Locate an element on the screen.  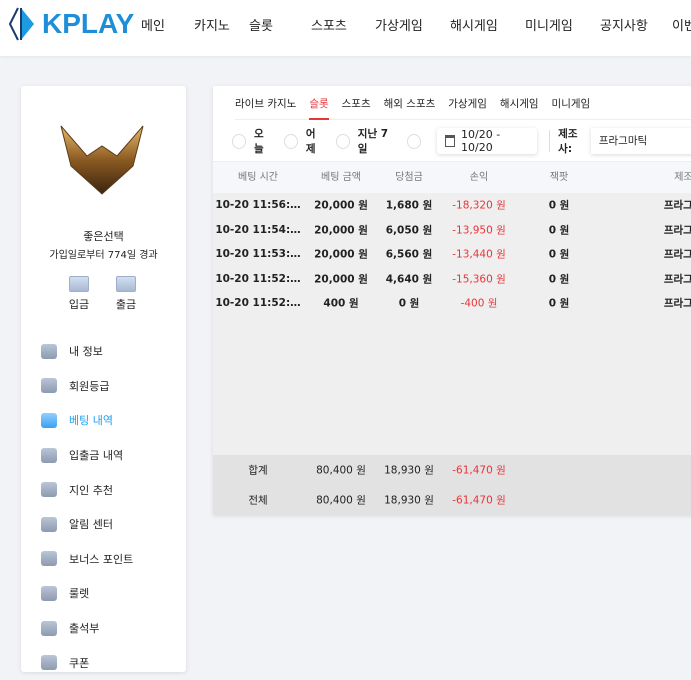
sidebar-item: 룰렛 is located at coordinates (87, 593).